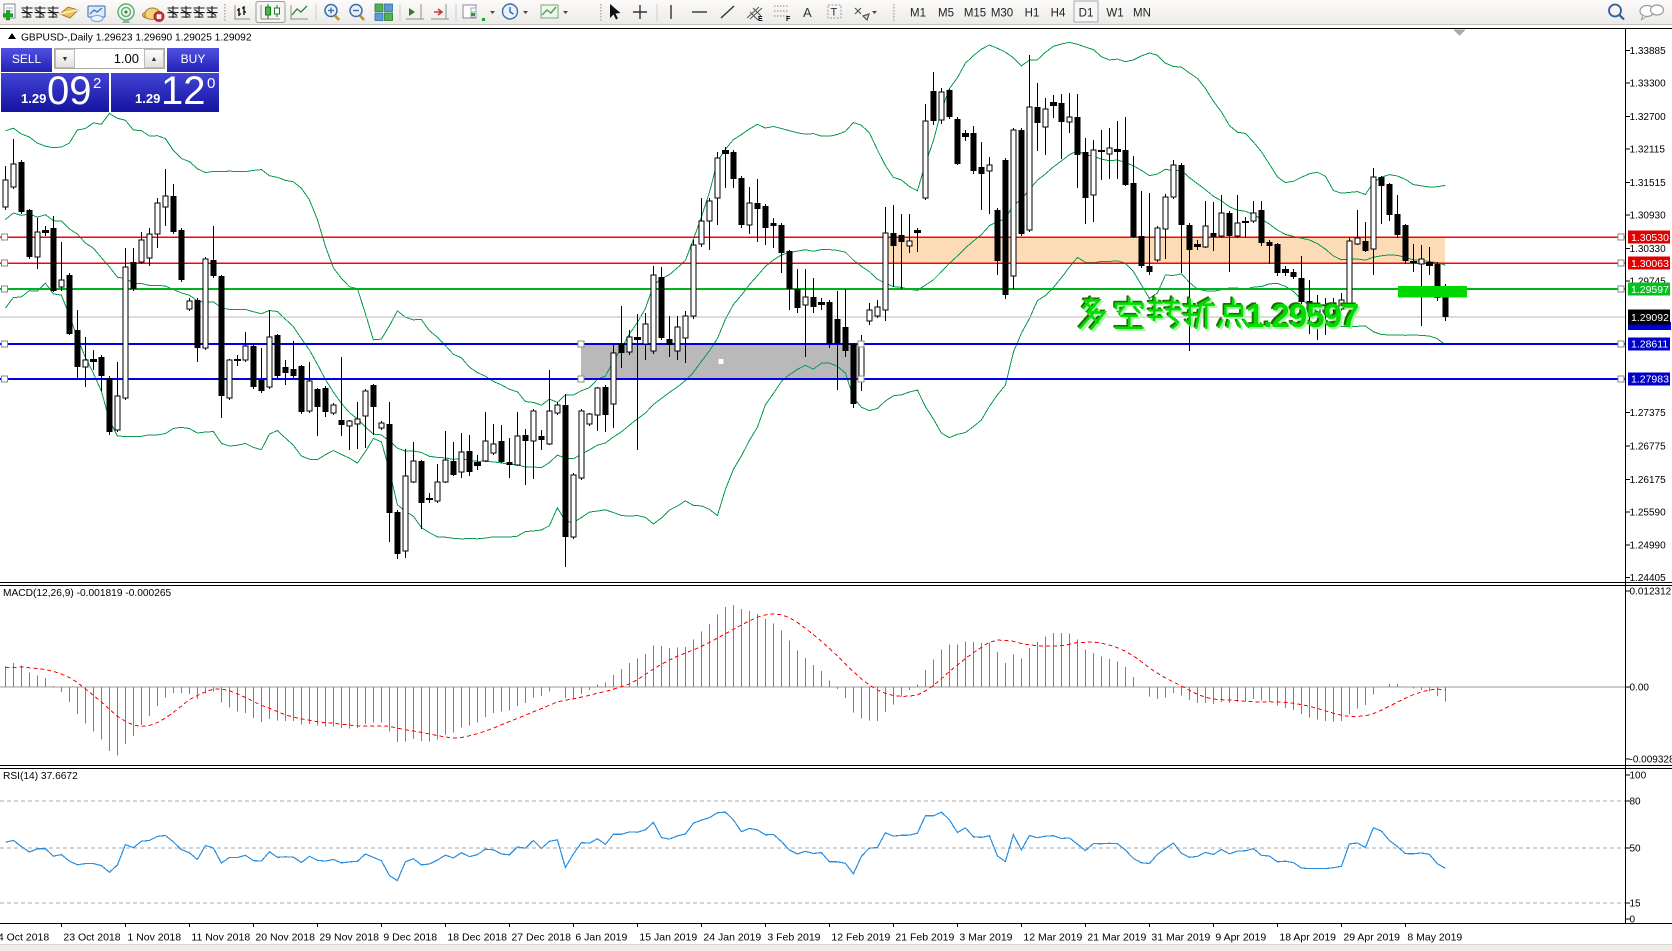  Describe the element at coordinates (1434, 938) in the screenshot. I see `svg-text: 8 May 2019` at that location.